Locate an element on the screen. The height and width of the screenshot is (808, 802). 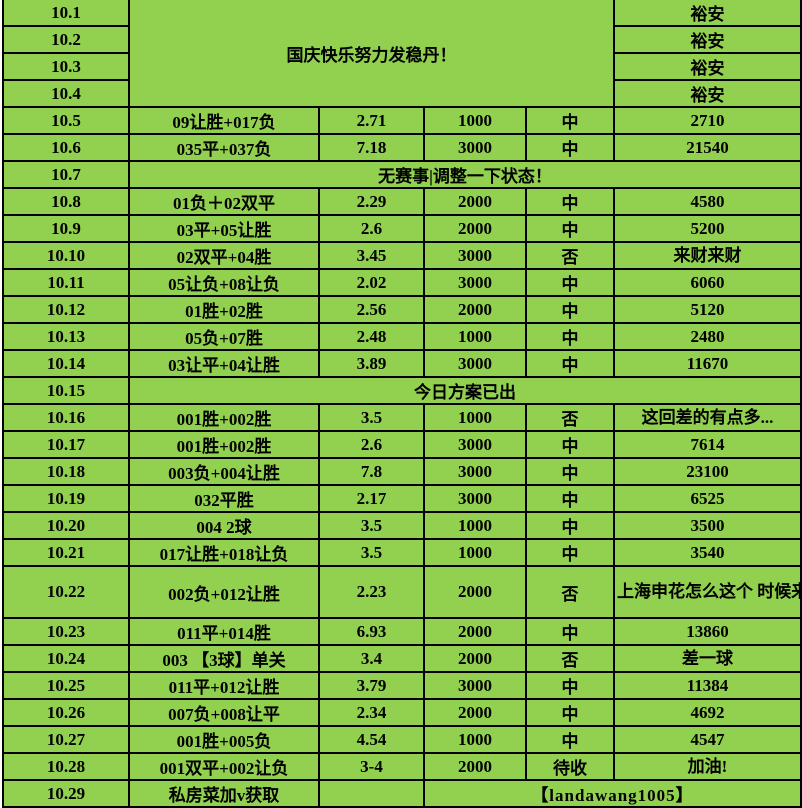
table-row: 10.27 001胜+005负 4.54 1000 中 4547 is located at coordinates (402, 739).